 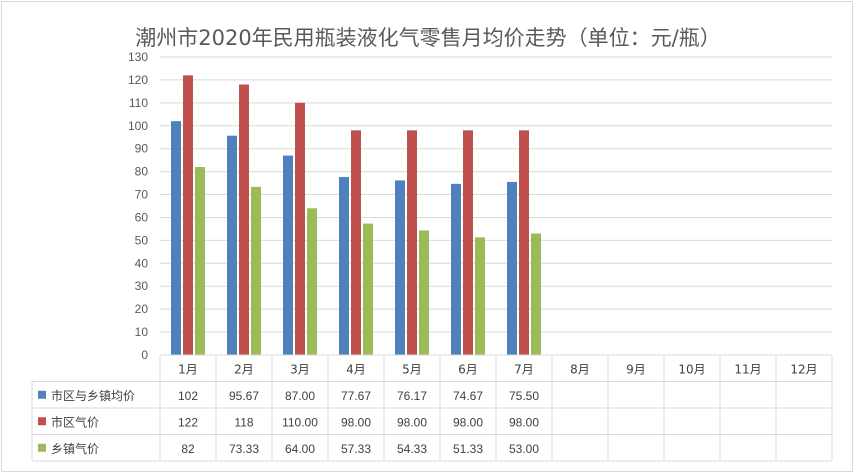 What do you see at coordinates (243, 422) in the screenshot?
I see `data-label: 118` at bounding box center [243, 422].